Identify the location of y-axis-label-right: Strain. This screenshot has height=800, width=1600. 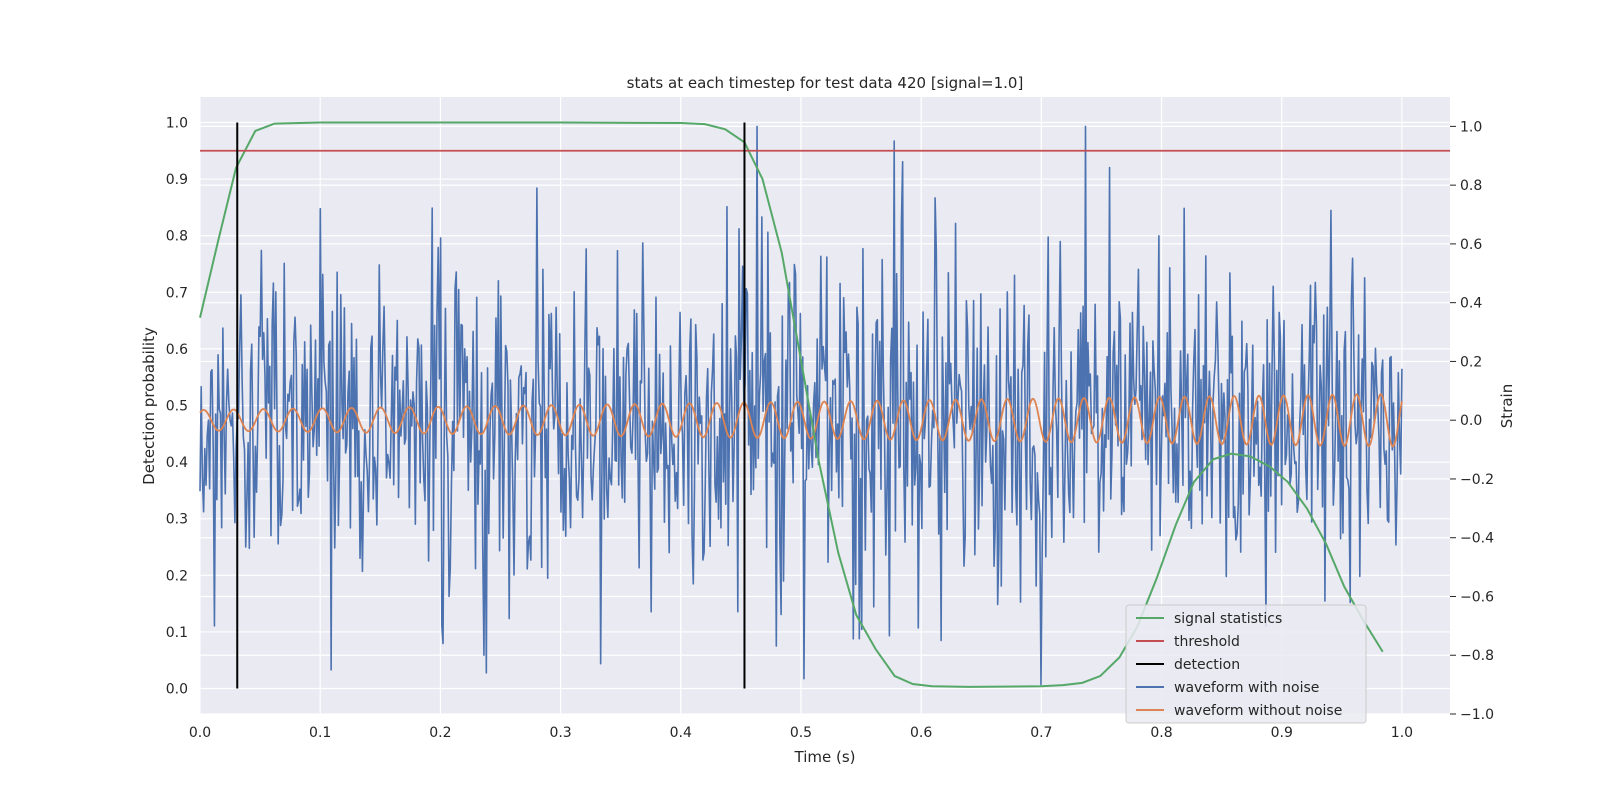
(1507, 406).